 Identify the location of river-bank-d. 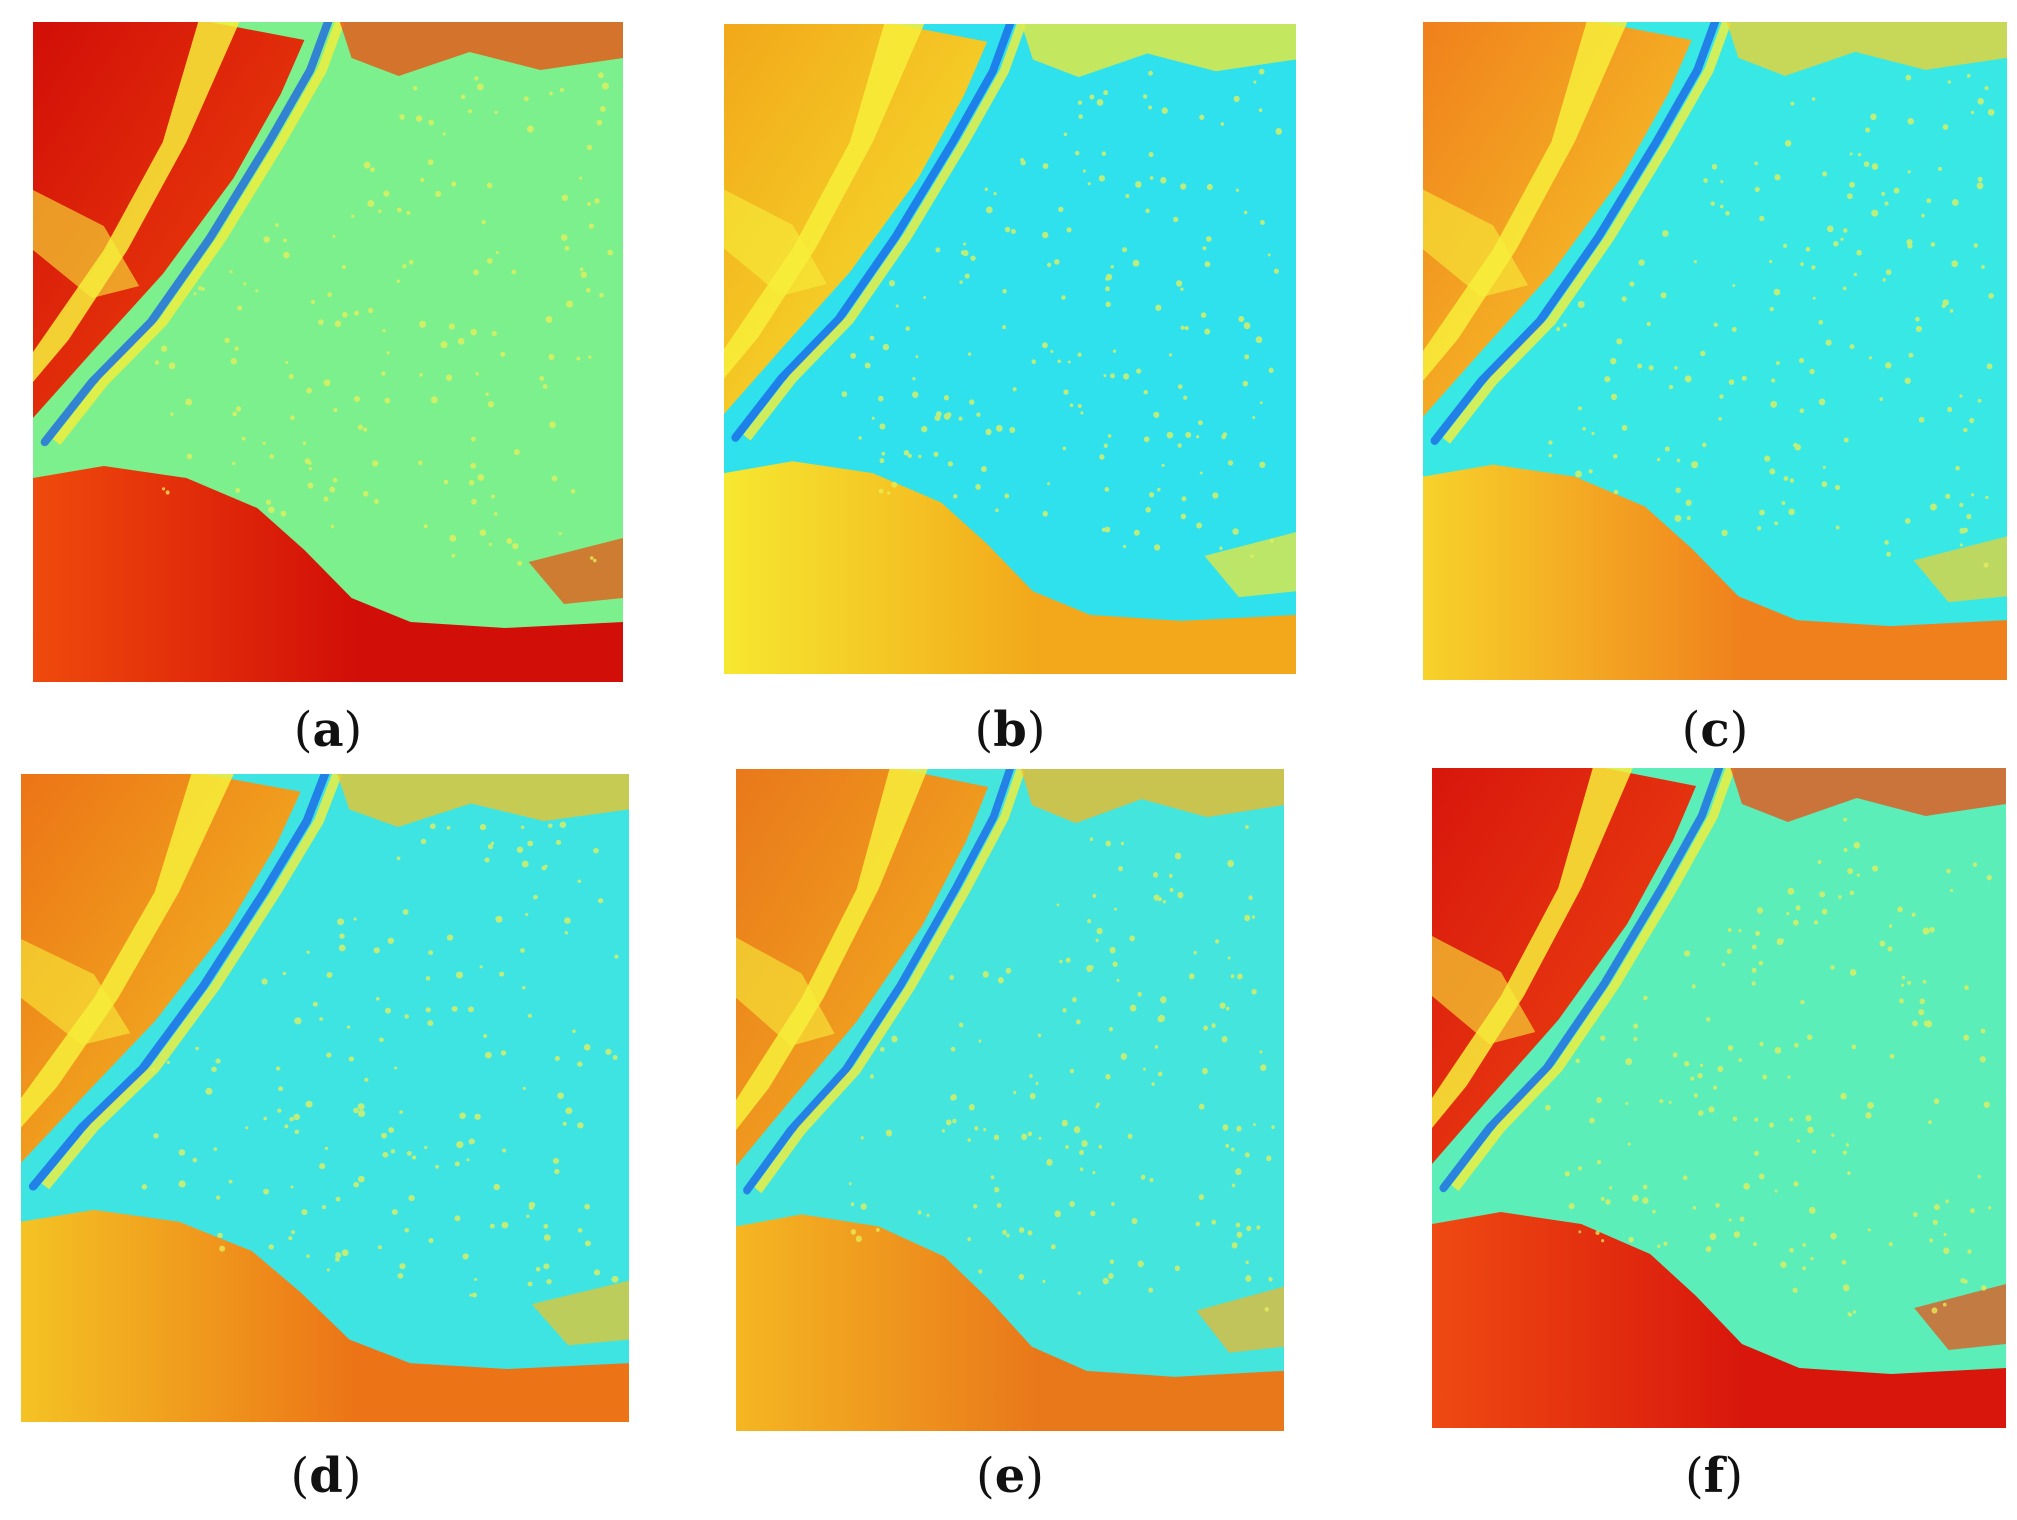
(191, 982).